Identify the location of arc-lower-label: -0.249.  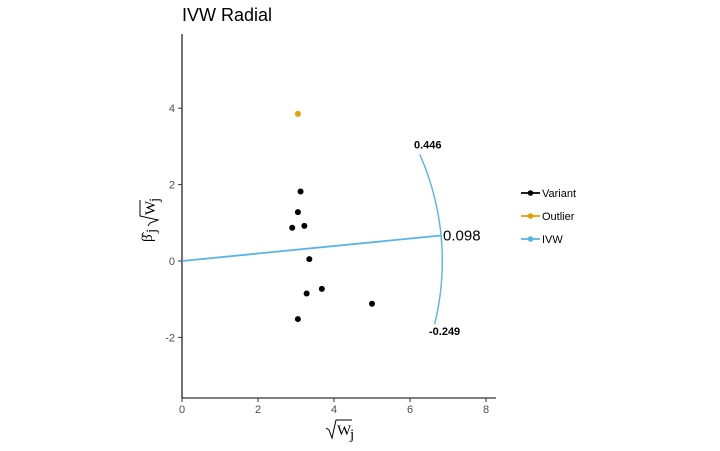
(444, 332).